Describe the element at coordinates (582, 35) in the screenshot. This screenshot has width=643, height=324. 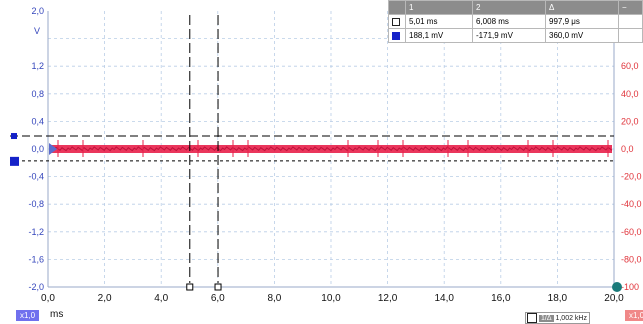
I see `voltage-delta: 360,0 mV` at that location.